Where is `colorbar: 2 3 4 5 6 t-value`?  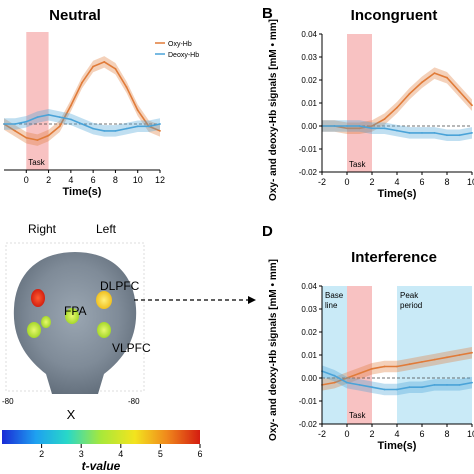 colorbar: 2 3 4 5 6 t-value is located at coordinates (102, 451).